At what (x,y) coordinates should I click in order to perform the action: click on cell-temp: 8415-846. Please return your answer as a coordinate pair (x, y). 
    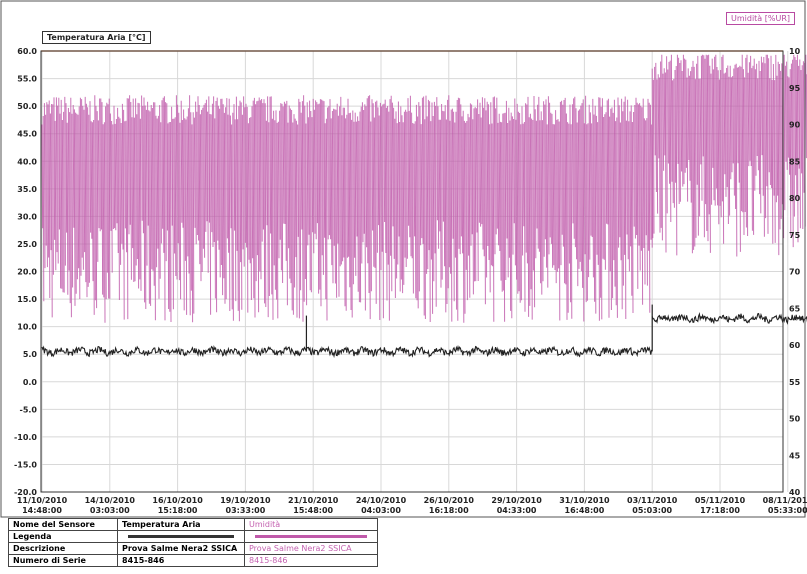
    Looking at the image, I should click on (181, 560).